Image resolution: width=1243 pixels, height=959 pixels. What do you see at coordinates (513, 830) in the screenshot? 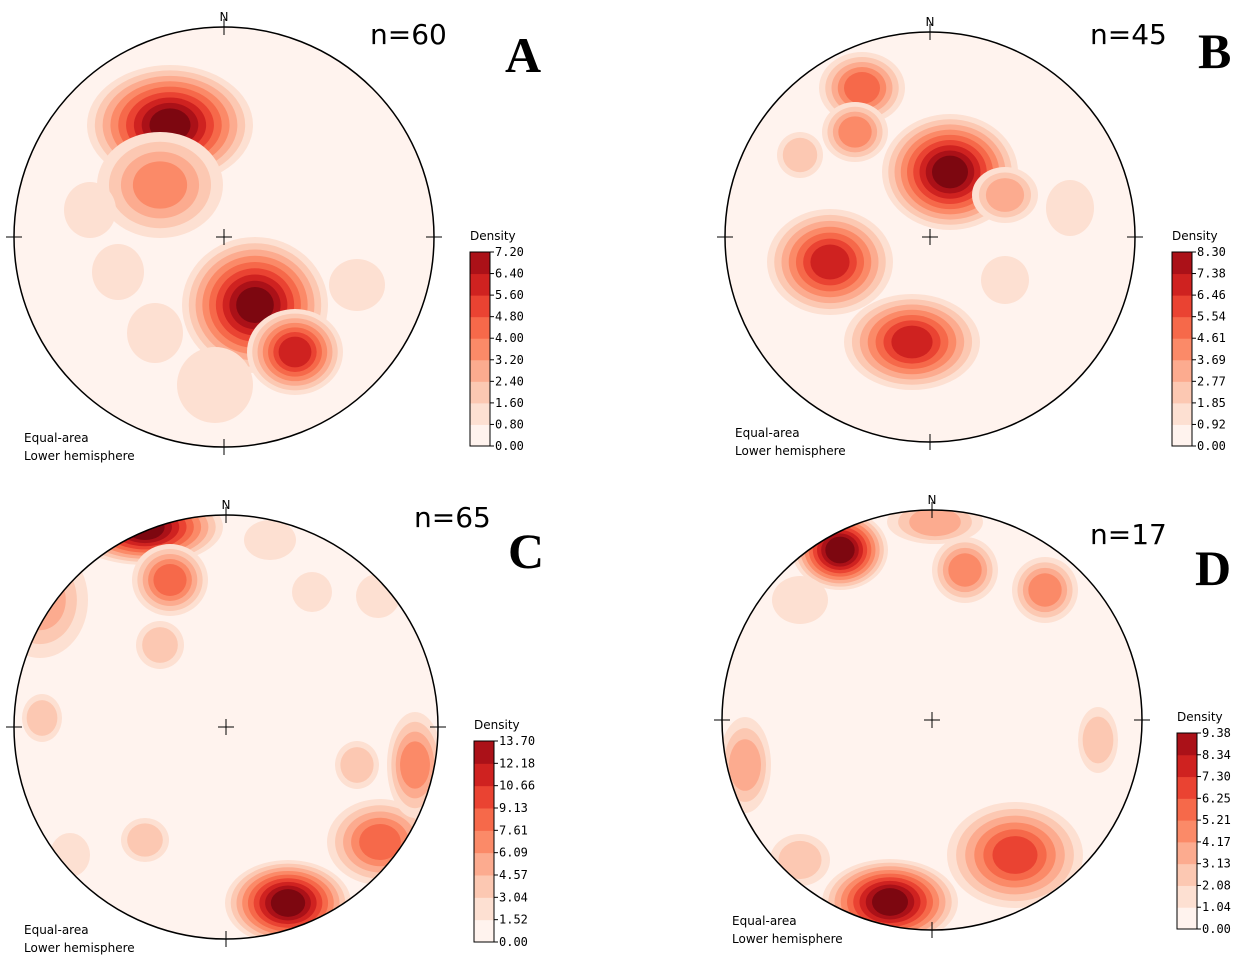
I see `colorbar-tick-label: 7.61` at bounding box center [513, 830].